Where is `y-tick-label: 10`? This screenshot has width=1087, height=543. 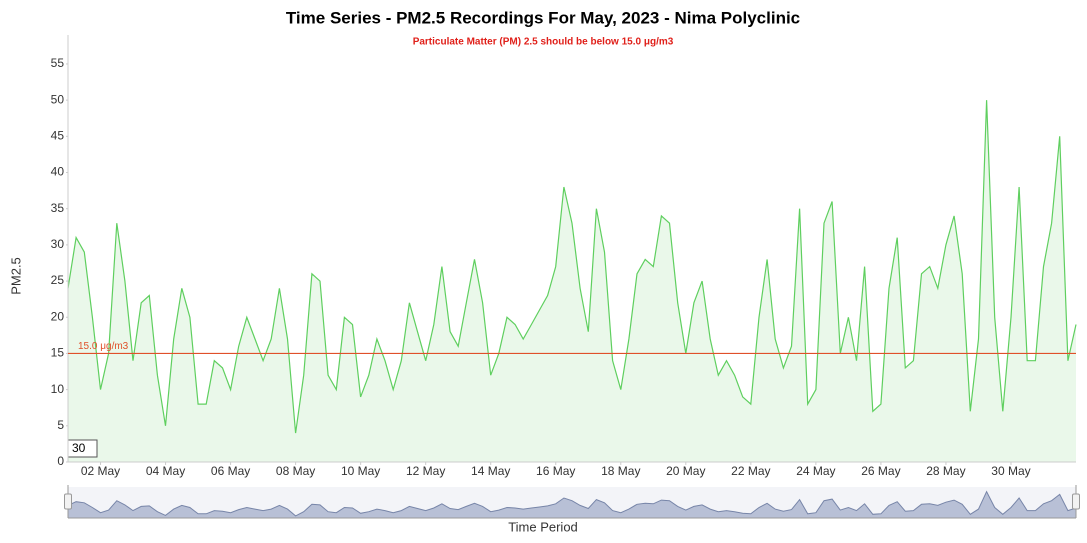 y-tick-label: 10 is located at coordinates (58, 389).